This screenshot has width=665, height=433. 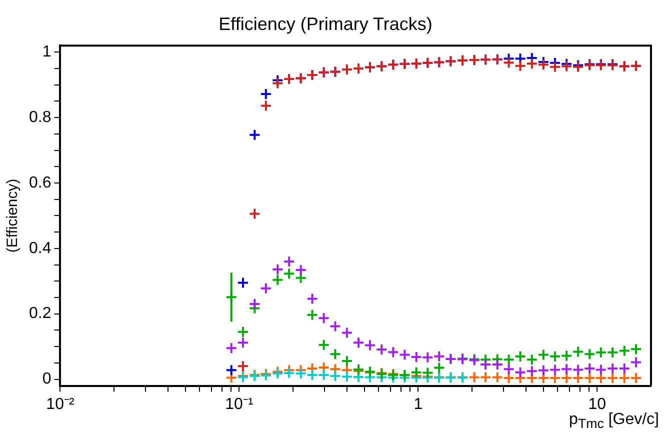 I want to click on x-tick-label: 10⁻², so click(x=60, y=404).